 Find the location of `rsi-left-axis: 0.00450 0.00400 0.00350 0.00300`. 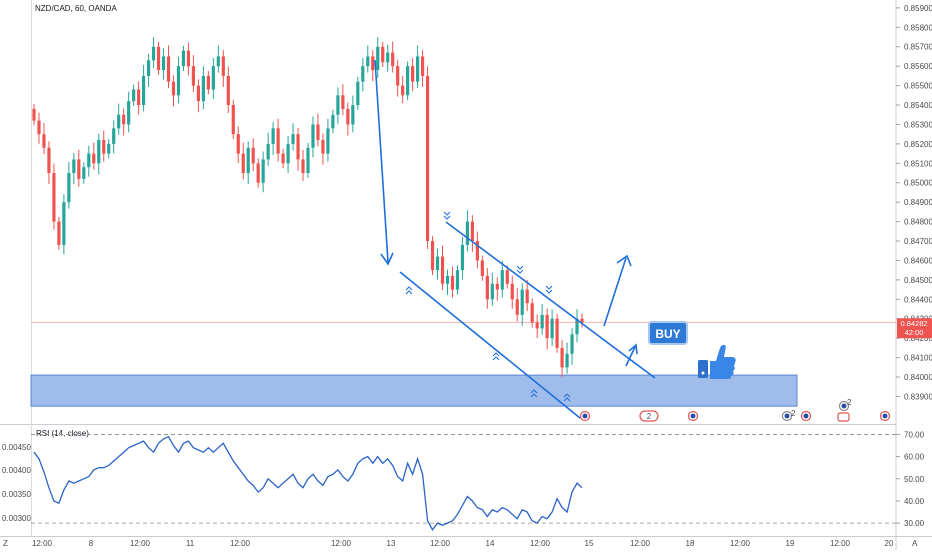

rsi-left-axis: 0.00450 0.00400 0.00350 0.00300 is located at coordinates (16, 483).